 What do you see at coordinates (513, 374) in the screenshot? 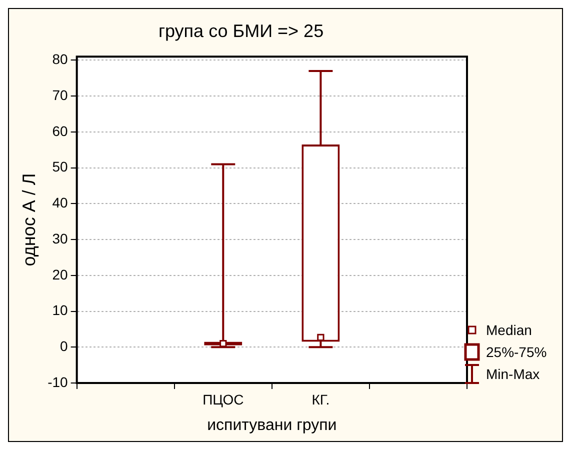
I see `text: Min-Max` at bounding box center [513, 374].